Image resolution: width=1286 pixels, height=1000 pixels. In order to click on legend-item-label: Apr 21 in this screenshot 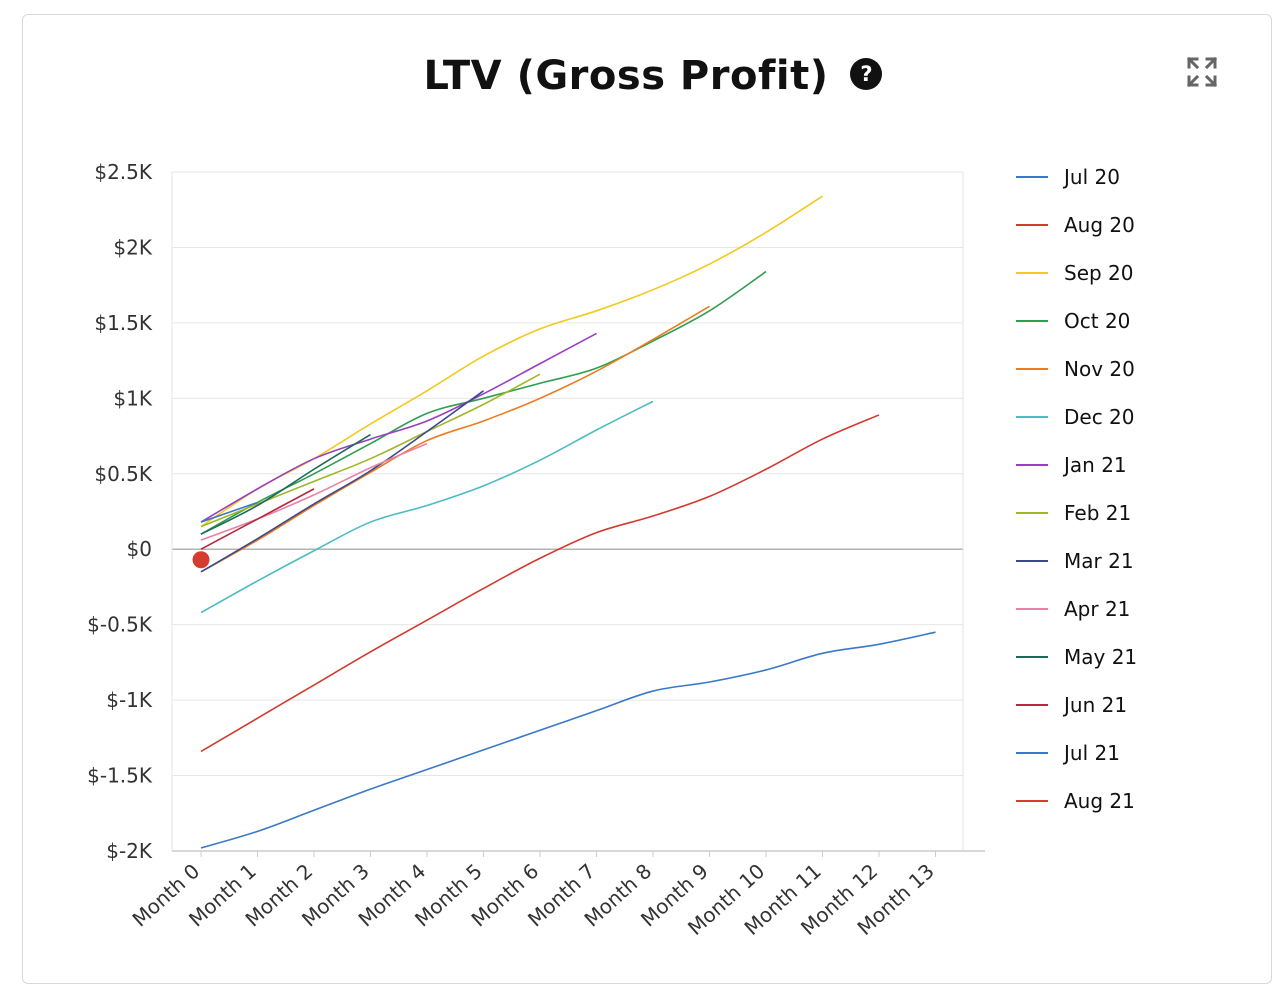, I will do `click(1097, 609)`.